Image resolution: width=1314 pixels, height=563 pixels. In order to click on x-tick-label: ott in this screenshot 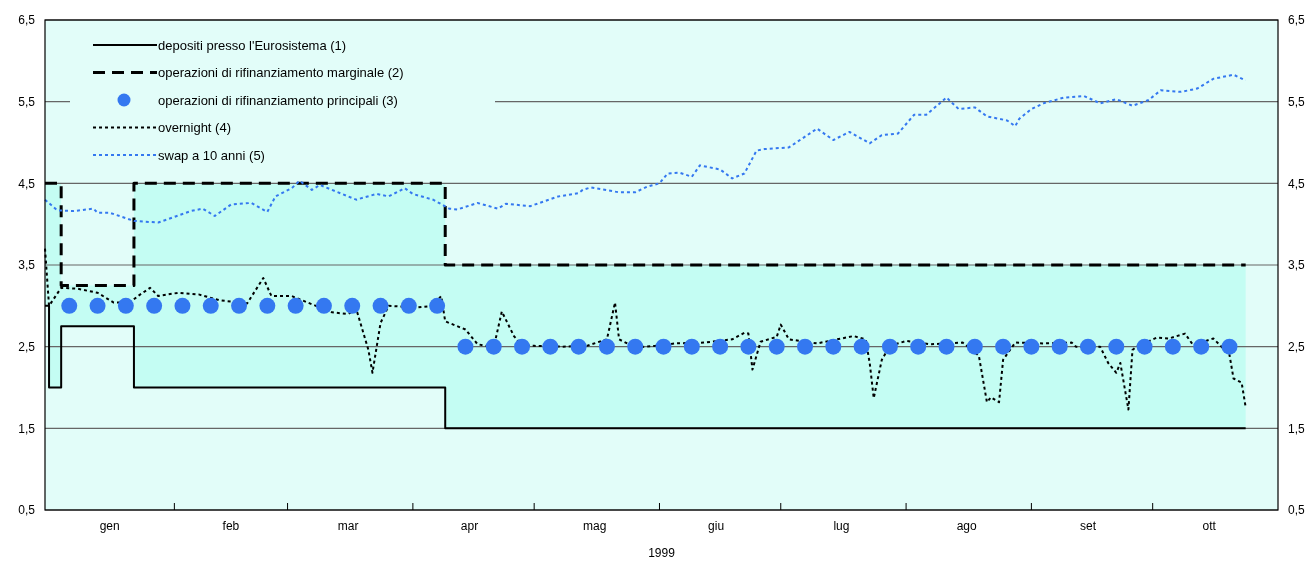, I will do `click(1209, 526)`.